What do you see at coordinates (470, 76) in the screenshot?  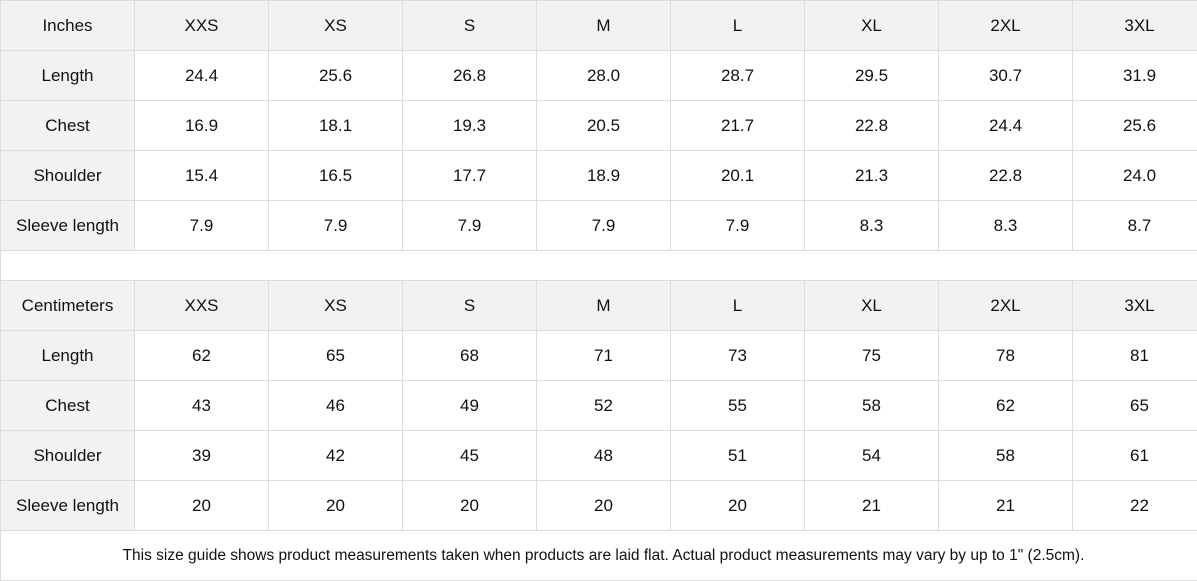 I see `measurement-value: 26.8` at bounding box center [470, 76].